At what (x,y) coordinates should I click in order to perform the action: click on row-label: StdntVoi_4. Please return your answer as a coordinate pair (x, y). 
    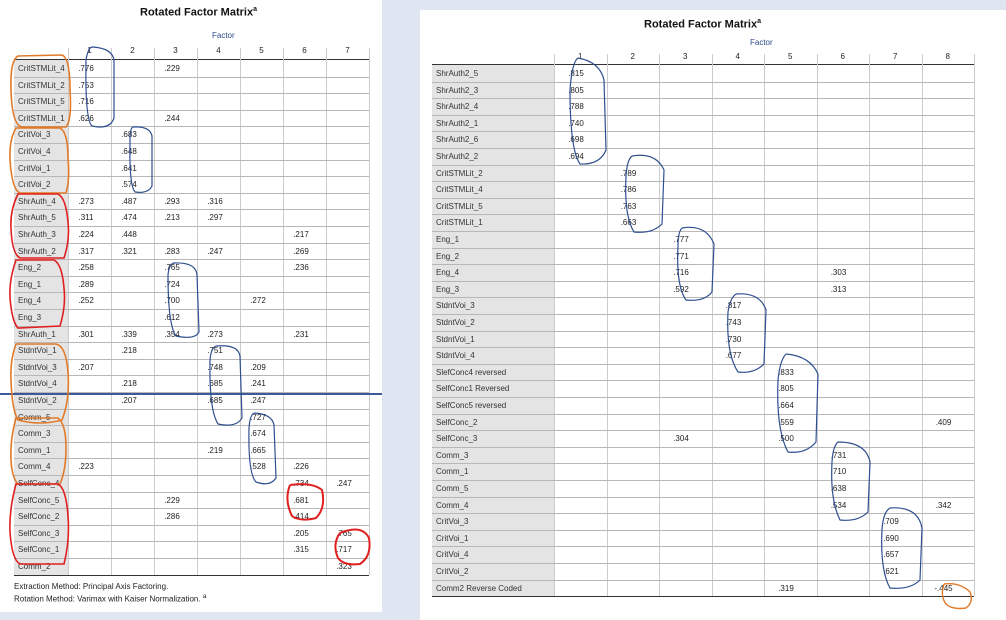
    Looking at the image, I should click on (455, 356).